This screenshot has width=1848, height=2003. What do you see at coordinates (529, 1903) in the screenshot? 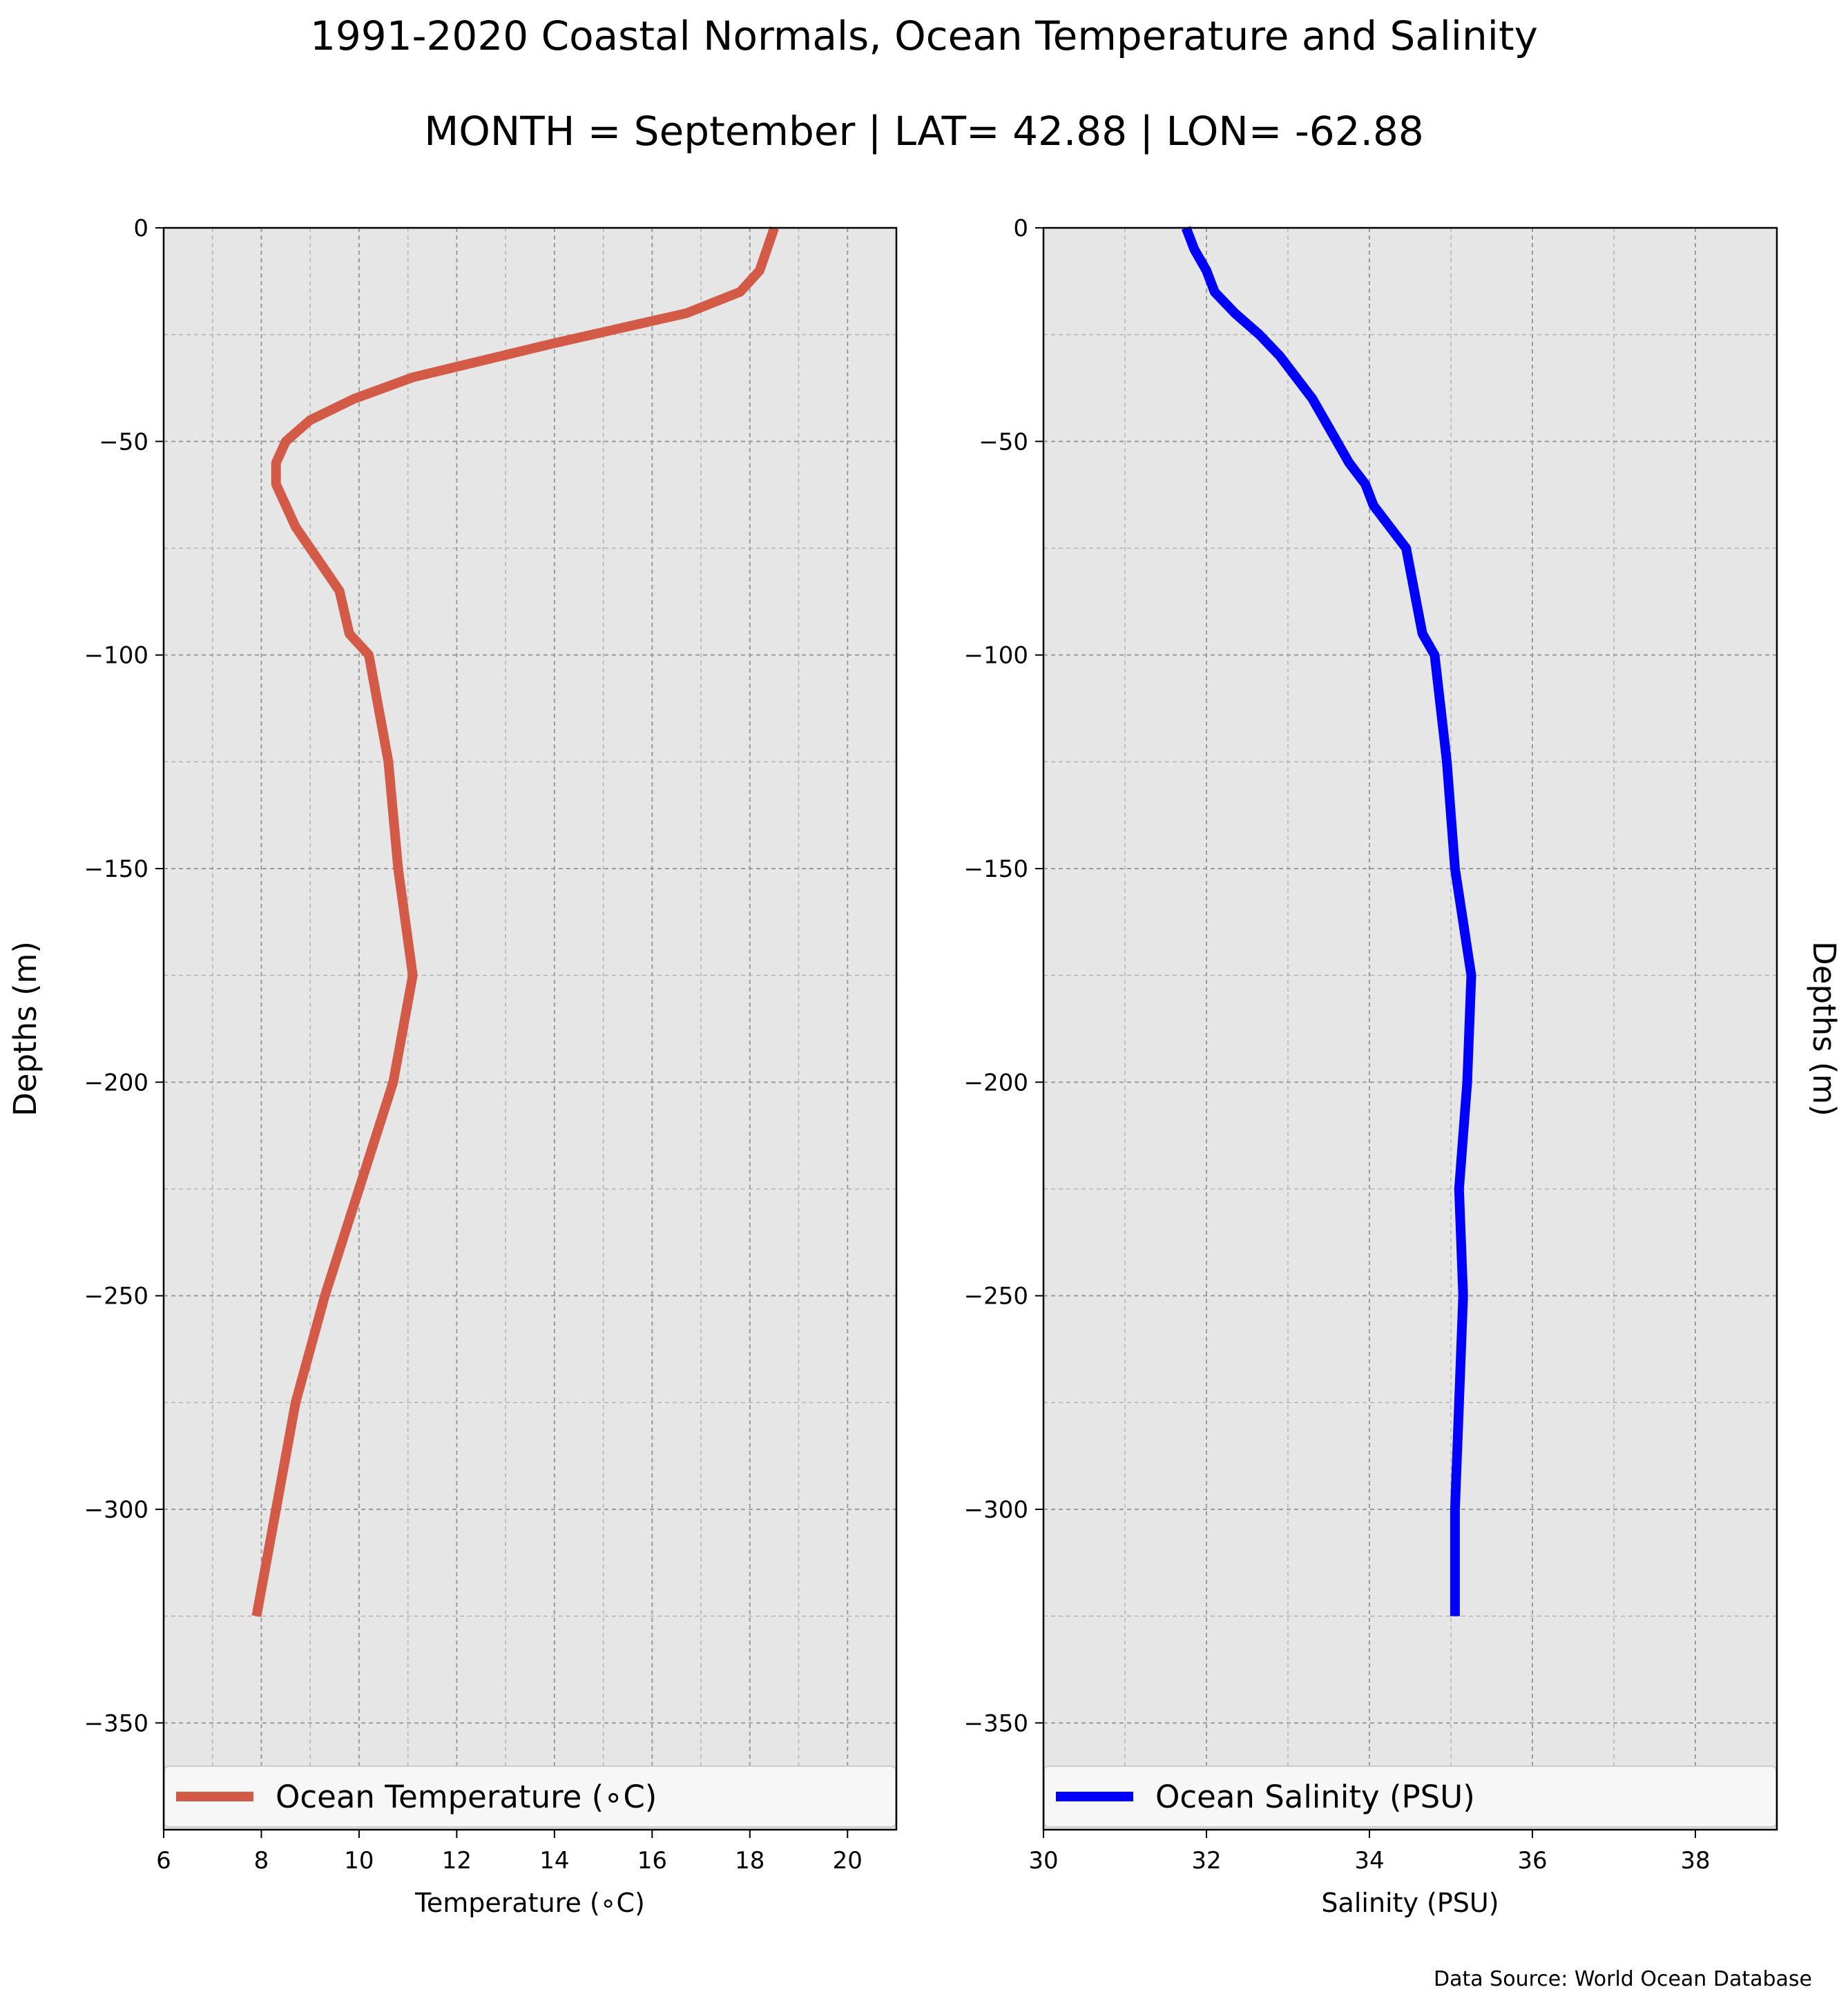
I see `x-axis-label: Temperature (∘C)` at bounding box center [529, 1903].